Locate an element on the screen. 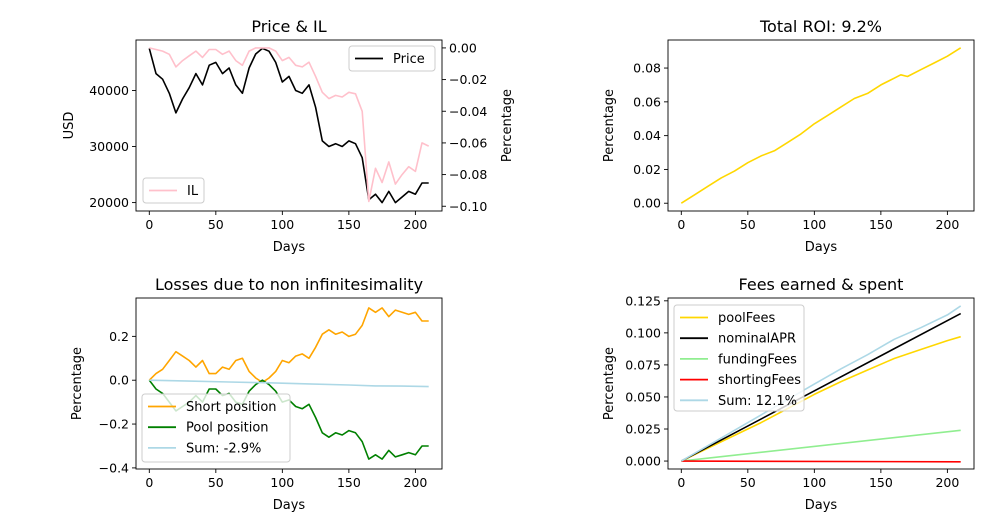 This screenshot has width=994, height=532. fees-x-tick-label: 0 is located at coordinates (681, 482).